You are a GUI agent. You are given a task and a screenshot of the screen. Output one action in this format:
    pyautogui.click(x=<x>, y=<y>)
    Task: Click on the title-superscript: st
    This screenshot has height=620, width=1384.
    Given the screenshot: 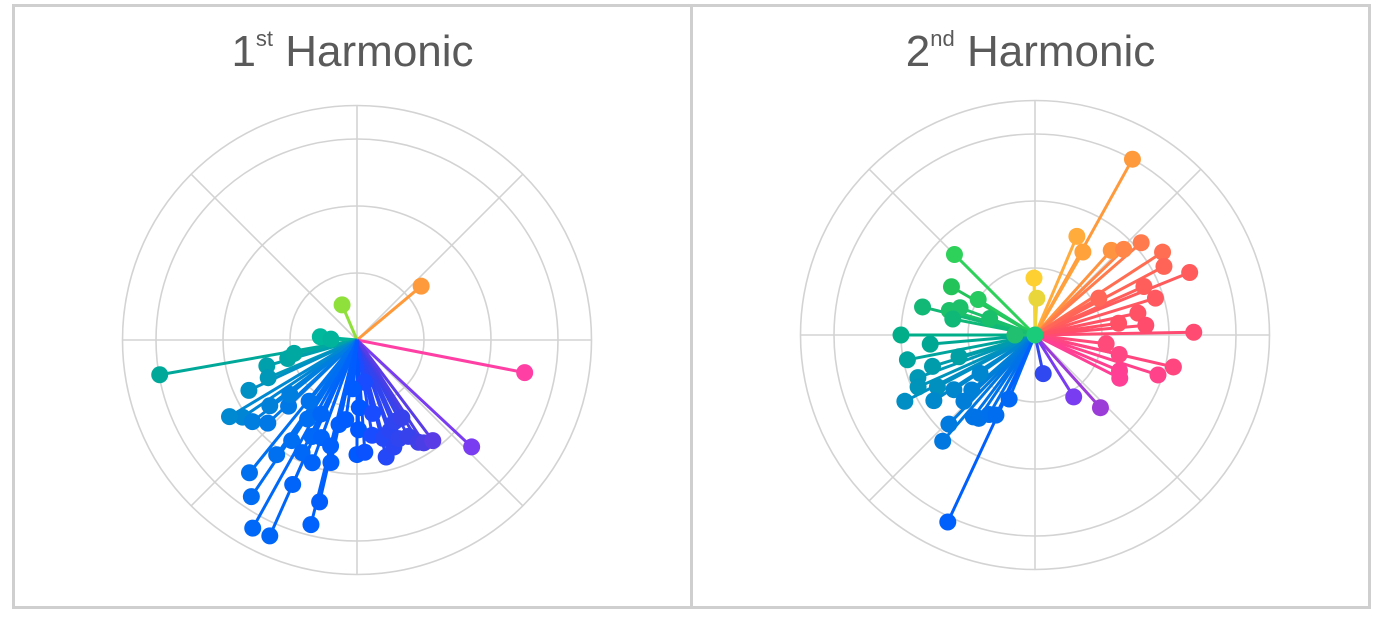 What is the action you would take?
    pyautogui.click(x=264, y=39)
    